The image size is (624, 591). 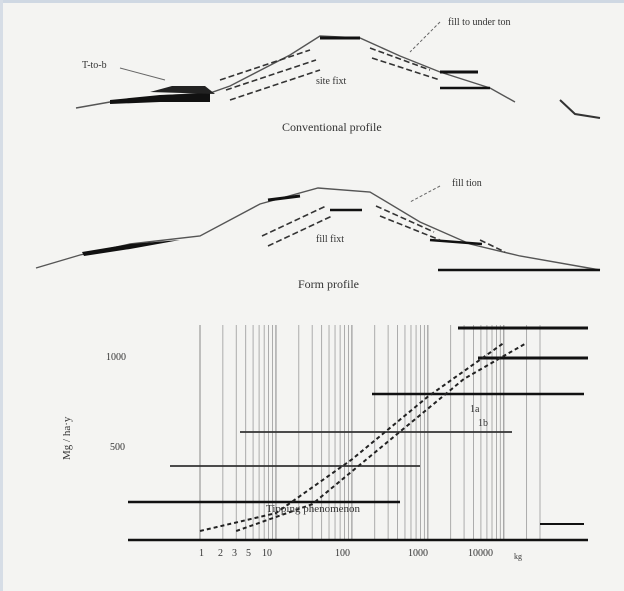 I want to click on chart-xlabel-suffix: kg, so click(x=518, y=556).